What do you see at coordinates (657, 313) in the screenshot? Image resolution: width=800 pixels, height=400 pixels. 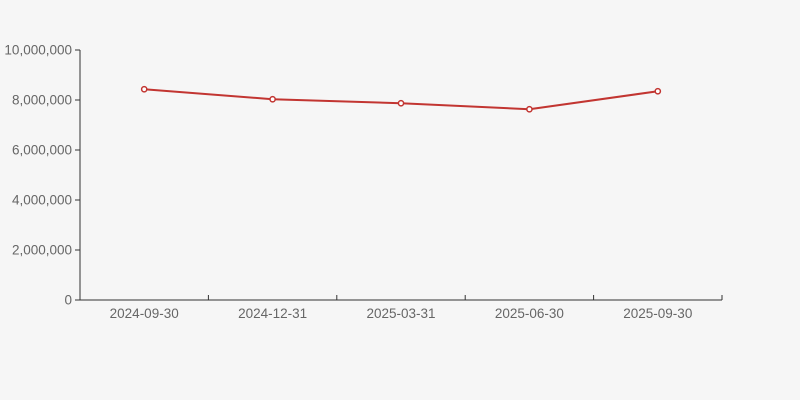 I see `x-axis-label: 2025-09-30` at bounding box center [657, 313].